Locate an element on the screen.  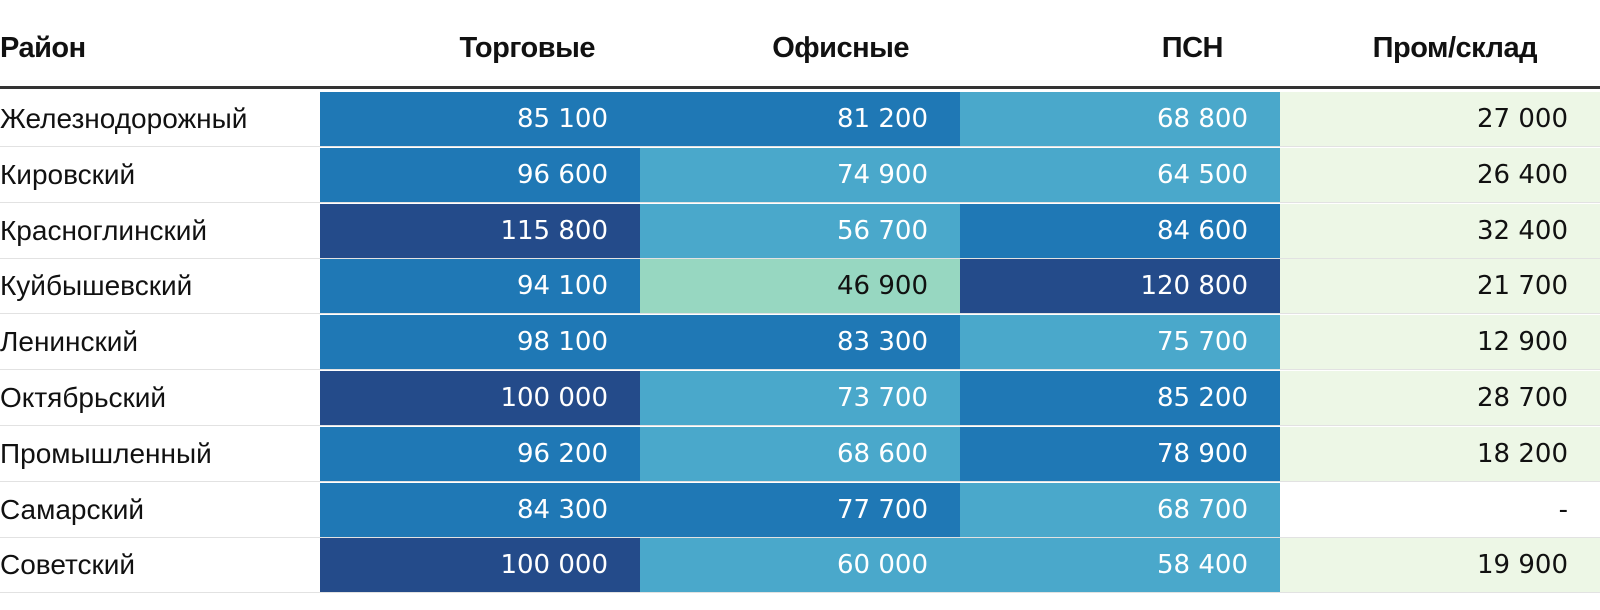
cell-office: 73 700 is located at coordinates (800, 398).